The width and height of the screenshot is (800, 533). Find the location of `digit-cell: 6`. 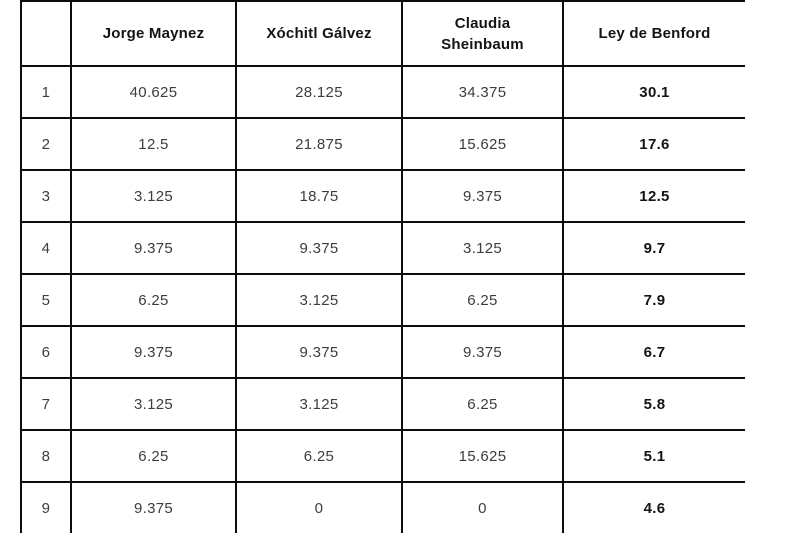

digit-cell: 6 is located at coordinates (46, 352).